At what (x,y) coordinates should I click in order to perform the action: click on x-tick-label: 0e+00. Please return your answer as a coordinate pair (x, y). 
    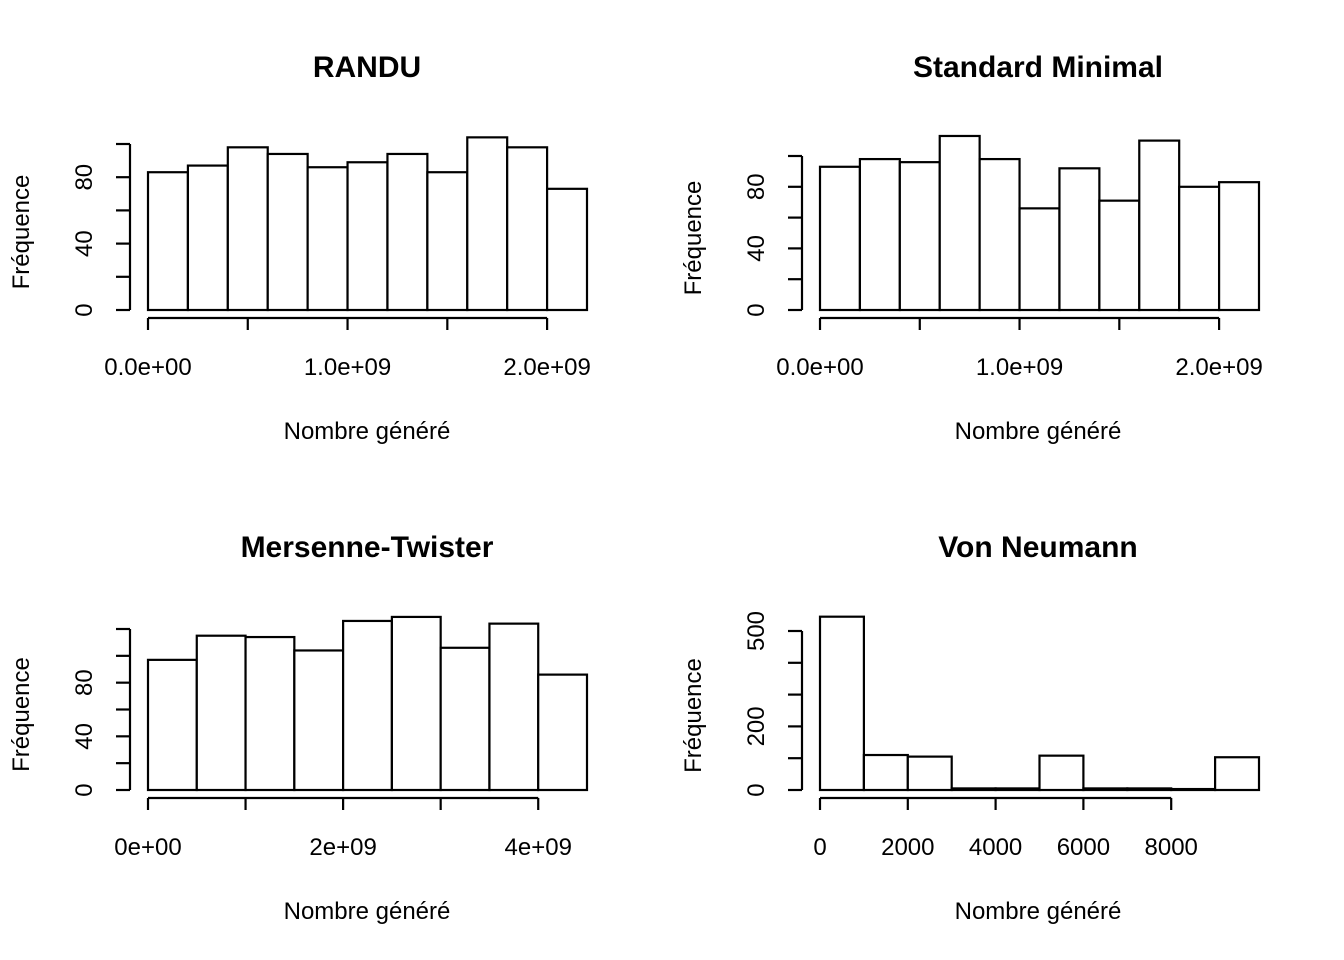
    Looking at the image, I should click on (147, 847).